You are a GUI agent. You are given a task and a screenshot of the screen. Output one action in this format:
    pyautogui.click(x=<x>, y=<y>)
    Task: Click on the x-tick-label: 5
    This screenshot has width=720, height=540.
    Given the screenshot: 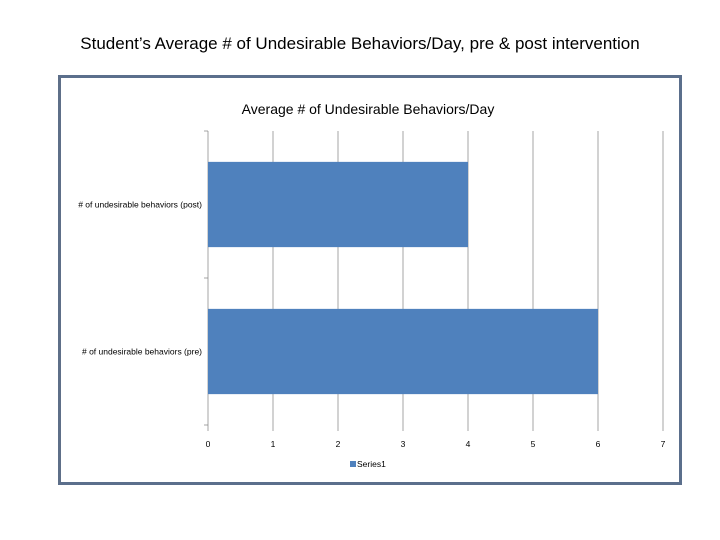 What is the action you would take?
    pyautogui.click(x=533, y=444)
    